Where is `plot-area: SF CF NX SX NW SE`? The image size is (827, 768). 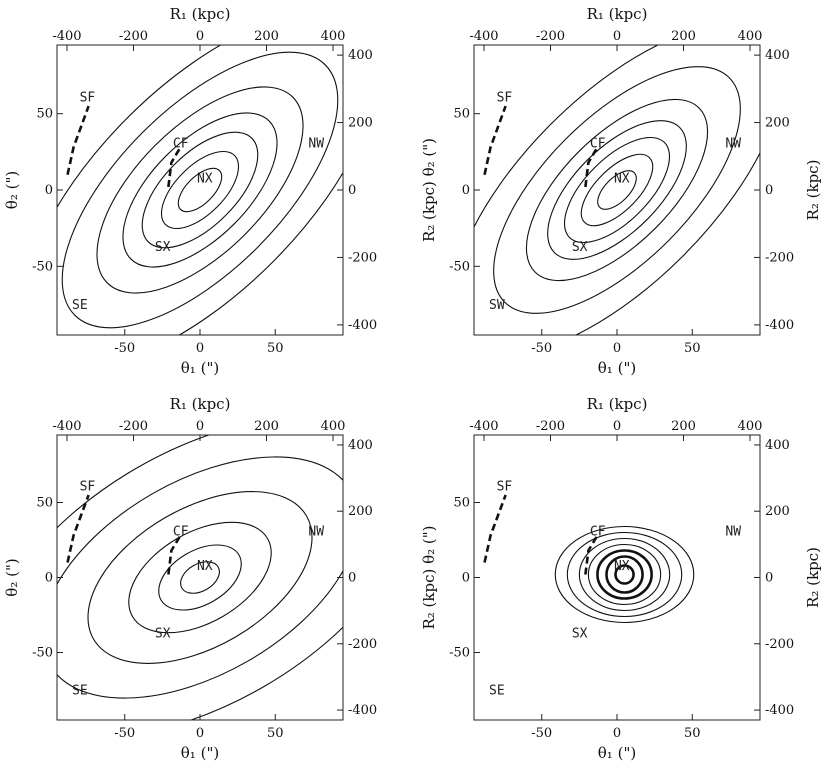 plot-area: SF CF NX SX NW SE is located at coordinates (200, 190).